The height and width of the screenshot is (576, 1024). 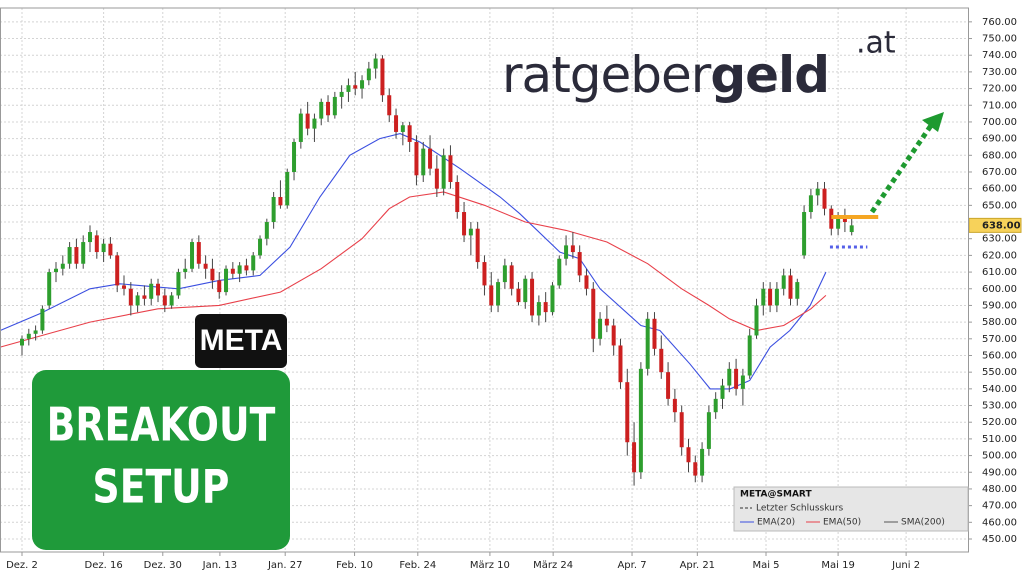 I want to click on brand-main: ratgeber, so click(x=607, y=75).